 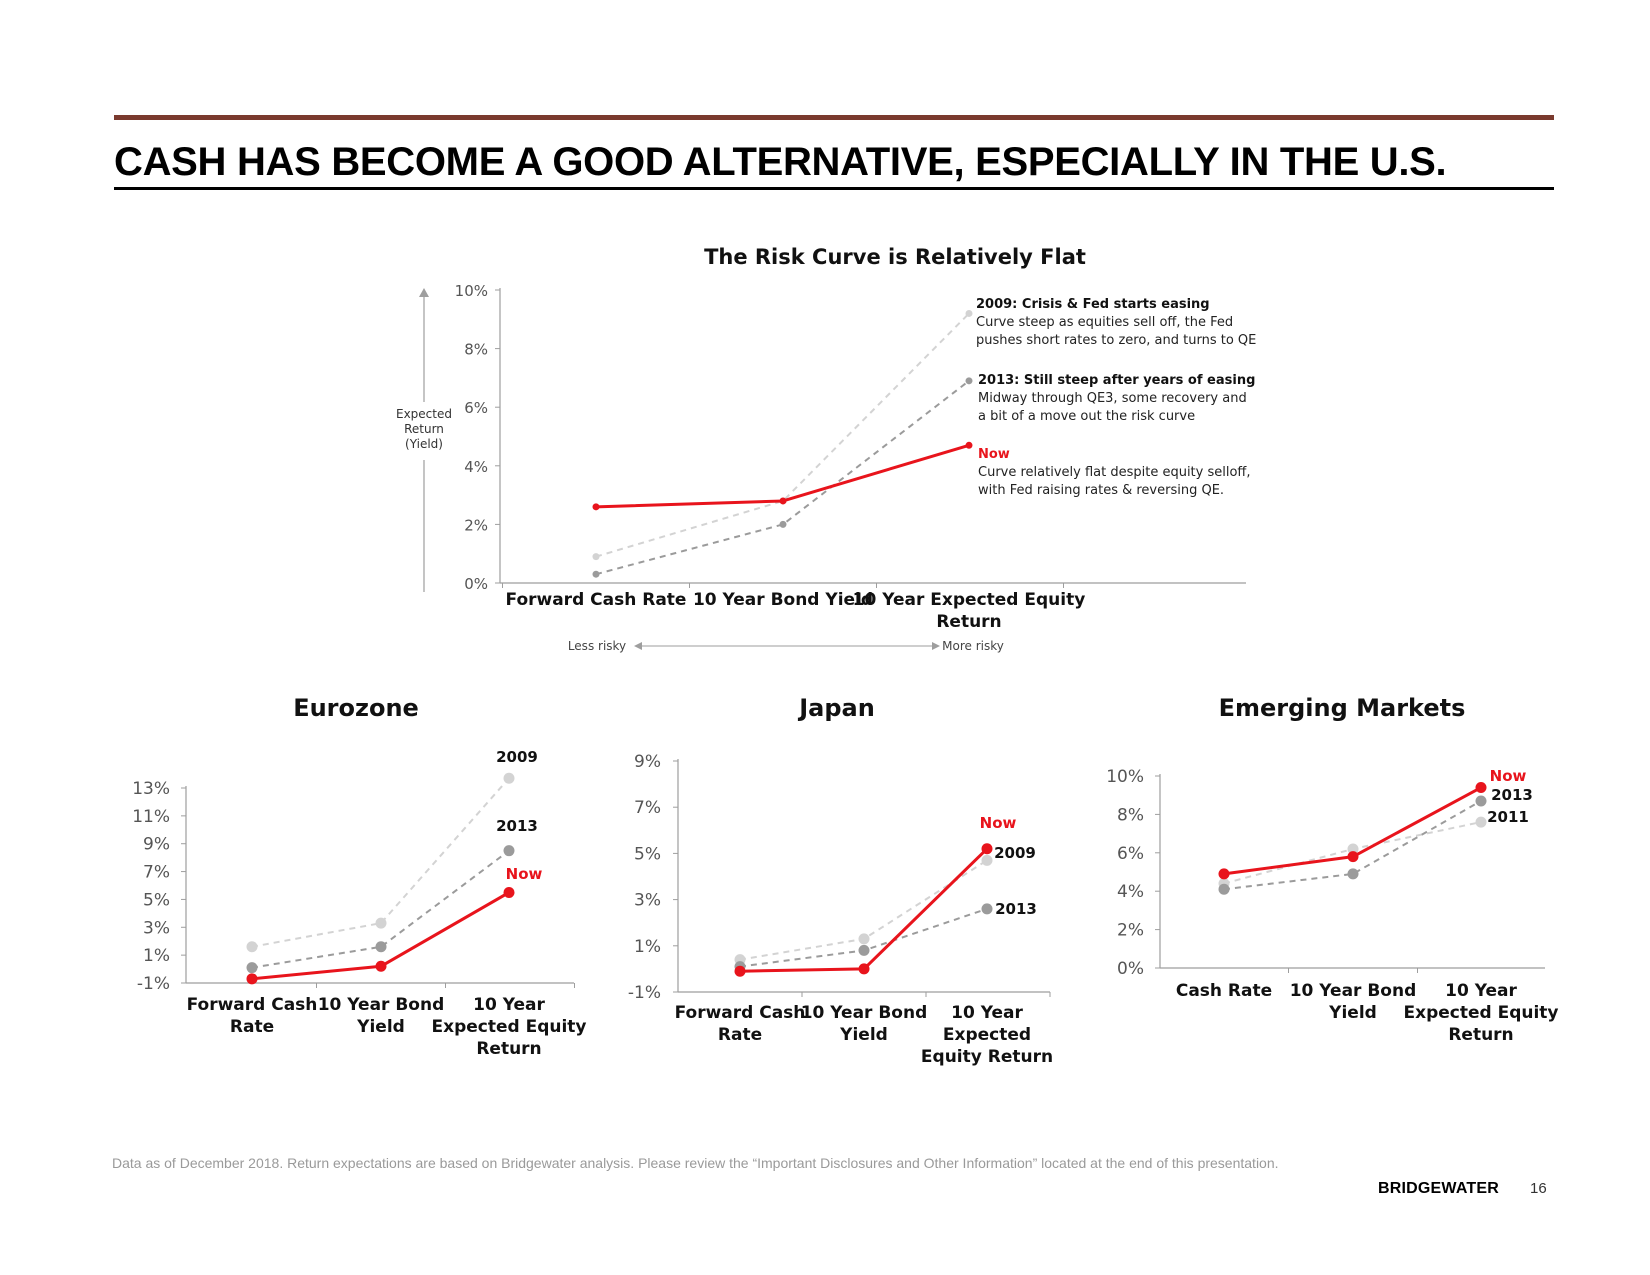 I want to click on main-annotation-2013-head: 2013: Still steep after years of easing, so click(x=1116, y=380).